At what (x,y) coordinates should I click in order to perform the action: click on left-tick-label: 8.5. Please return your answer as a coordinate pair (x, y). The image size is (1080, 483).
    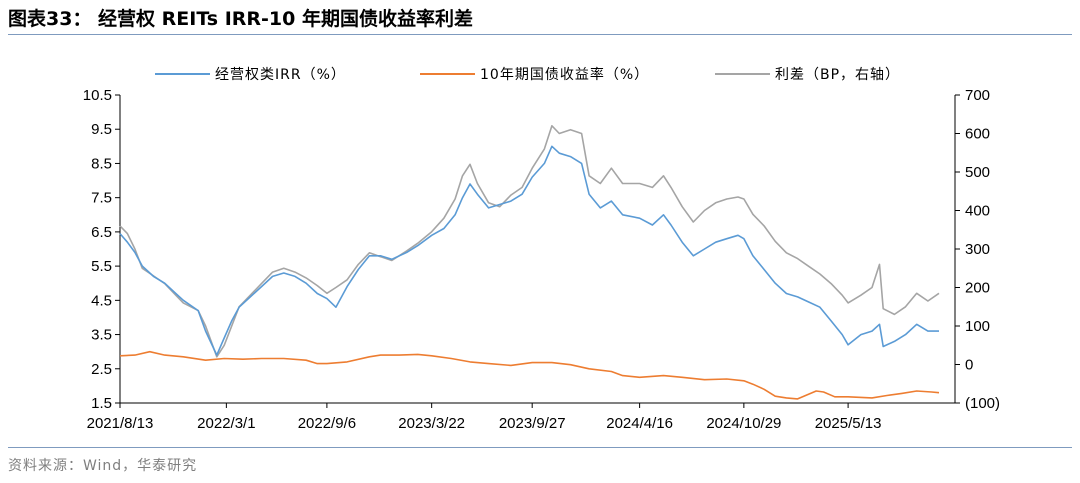
    Looking at the image, I should click on (101, 163).